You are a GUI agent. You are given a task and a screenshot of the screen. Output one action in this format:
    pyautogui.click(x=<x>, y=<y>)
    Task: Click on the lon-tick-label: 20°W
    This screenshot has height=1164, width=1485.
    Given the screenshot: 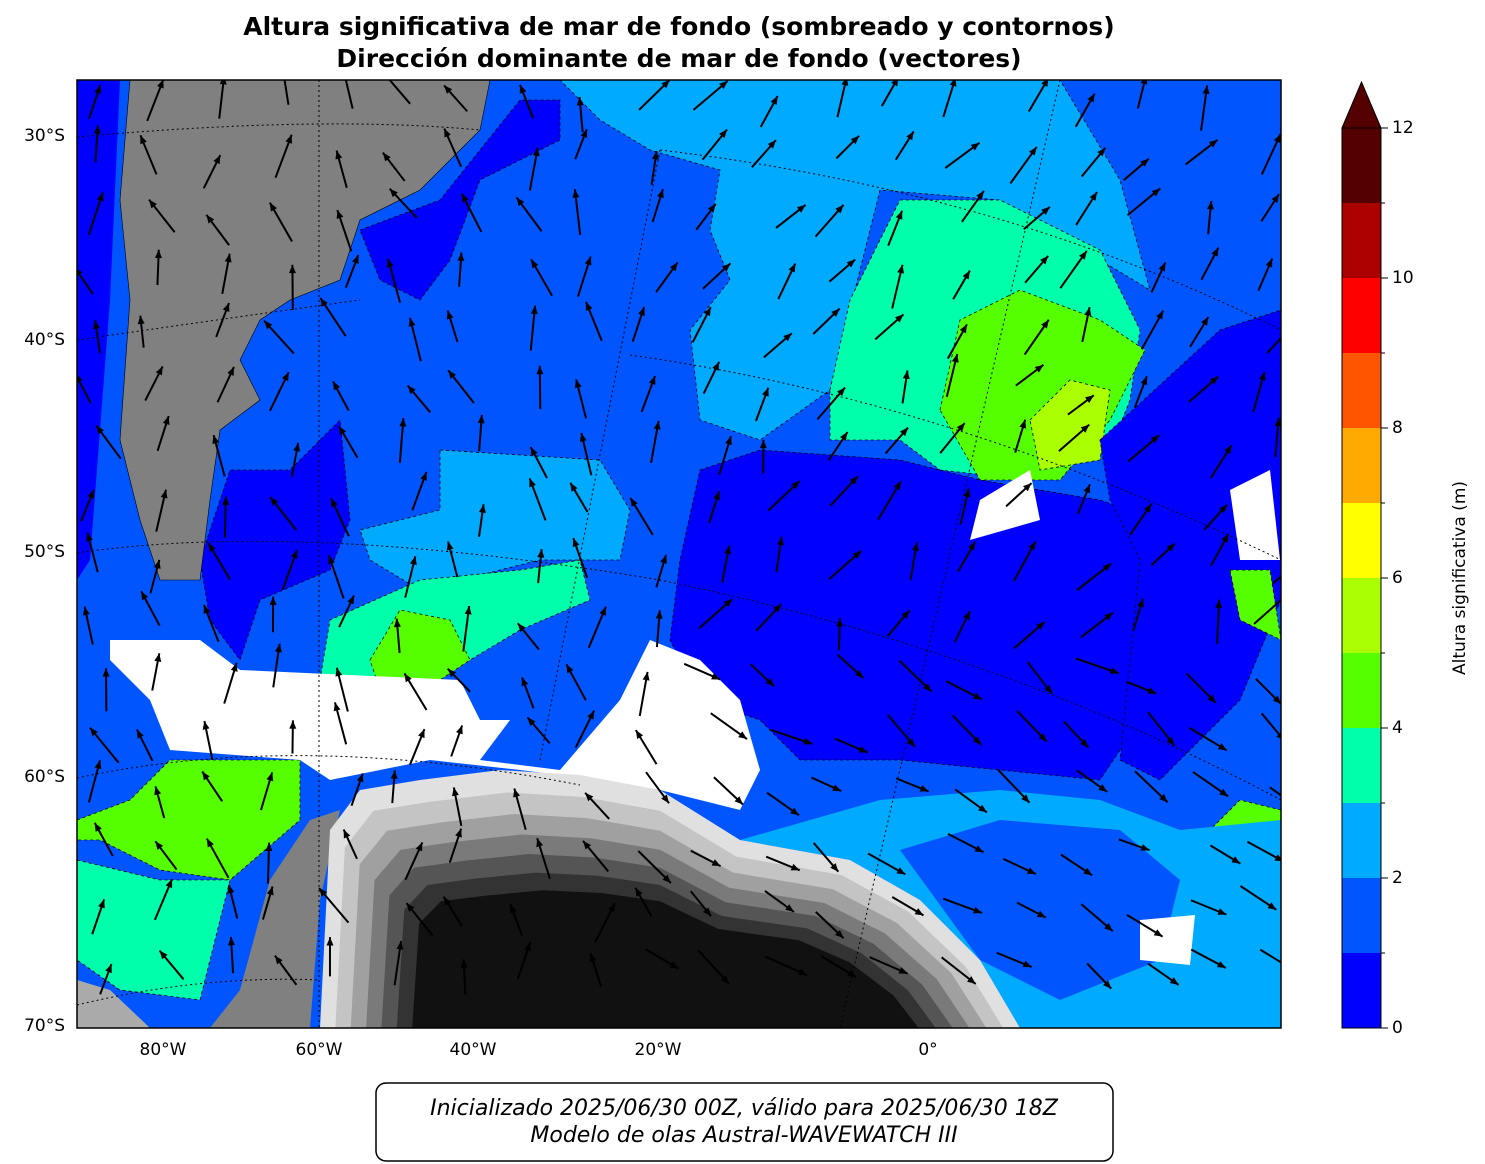 What is the action you would take?
    pyautogui.click(x=658, y=1050)
    